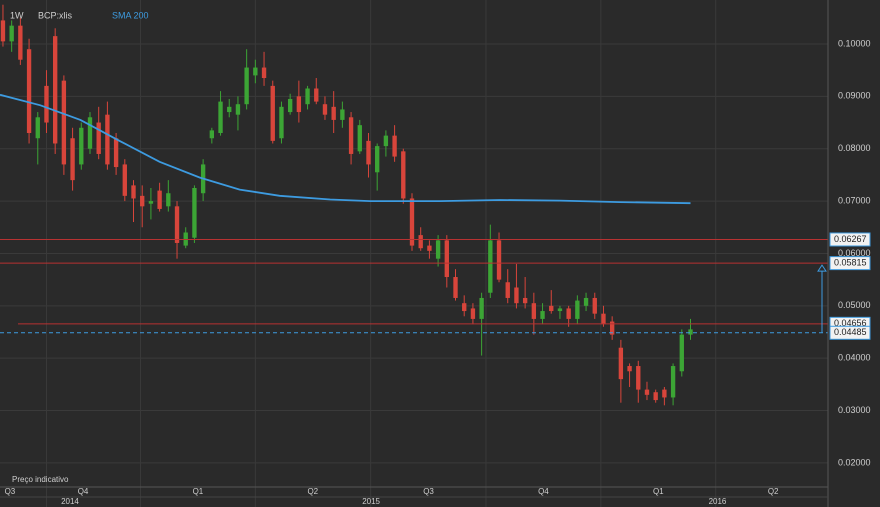  Describe the element at coordinates (70, 501) in the screenshot. I see `x-year-label: 2014` at that location.